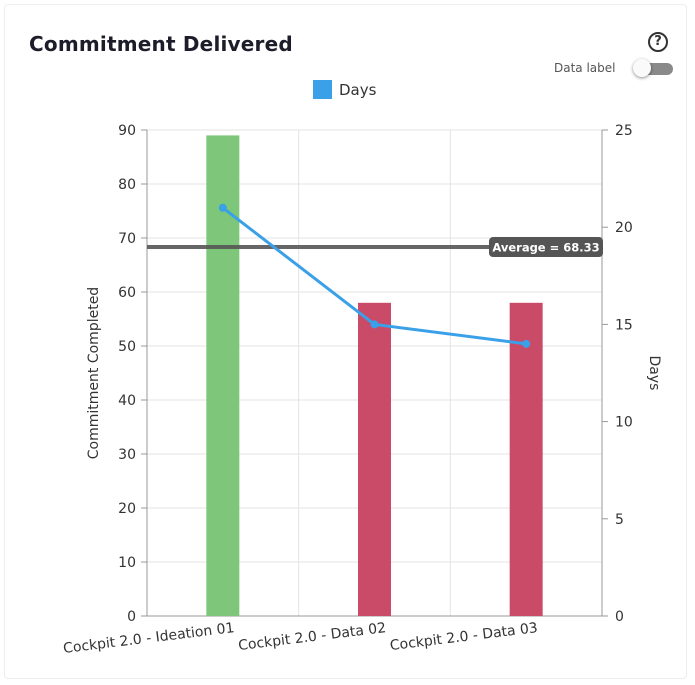 This screenshot has width=695, height=685. I want to click on y-right-tick-label: 5, so click(619, 520).